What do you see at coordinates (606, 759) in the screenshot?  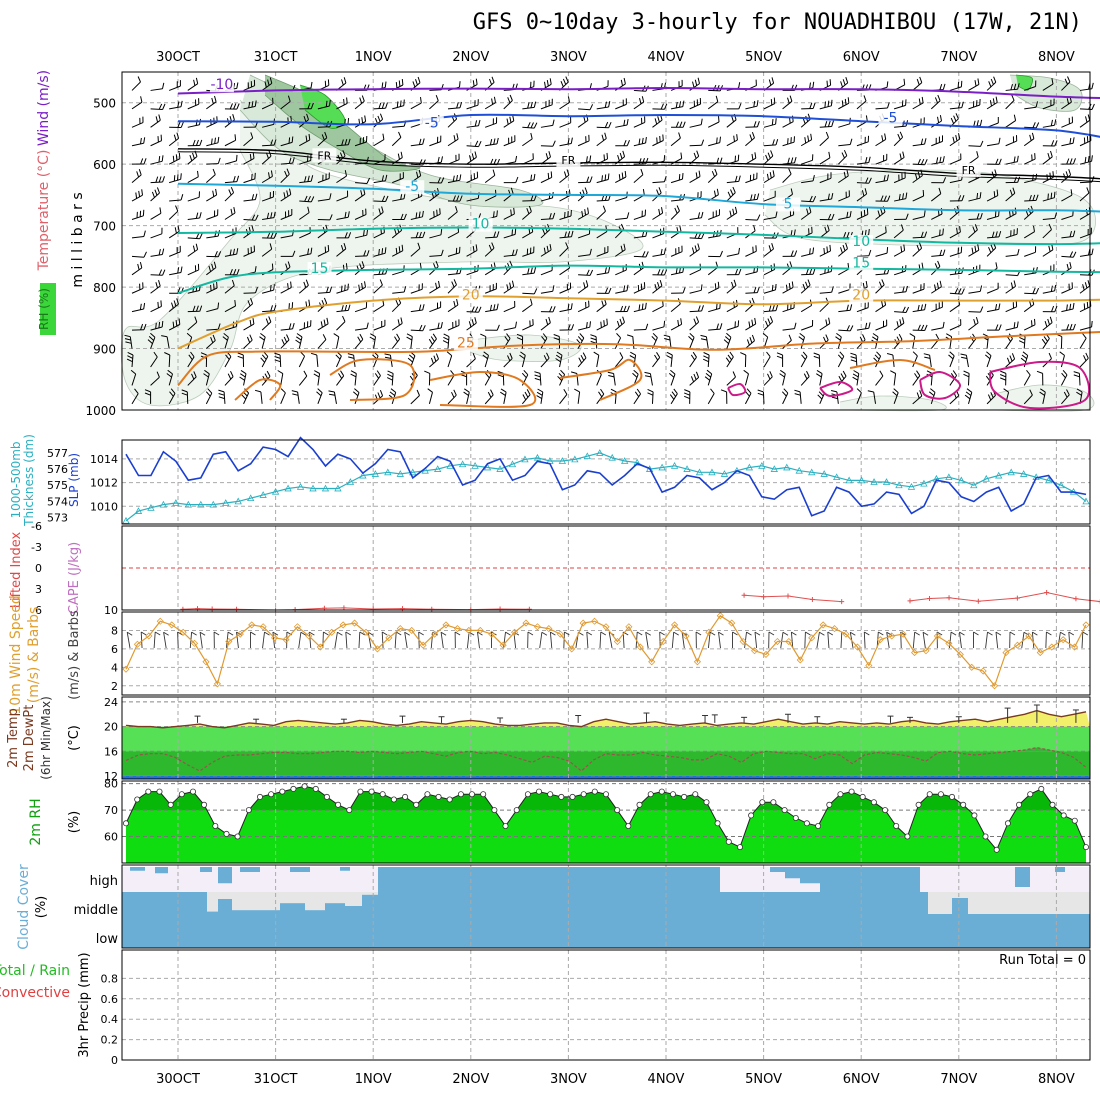 I see `dewpt-line` at bounding box center [606, 759].